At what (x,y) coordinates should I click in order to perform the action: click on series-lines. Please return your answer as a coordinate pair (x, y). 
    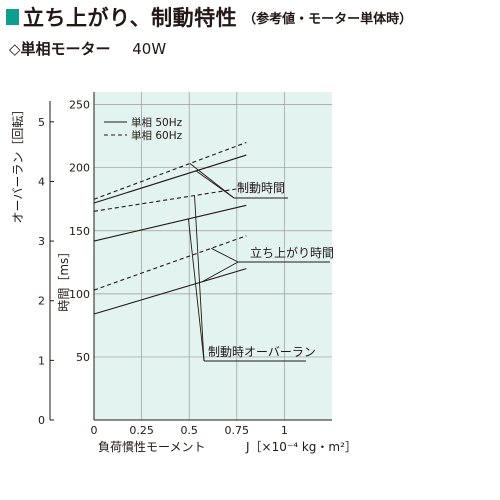
    Looking at the image, I should click on (170, 228).